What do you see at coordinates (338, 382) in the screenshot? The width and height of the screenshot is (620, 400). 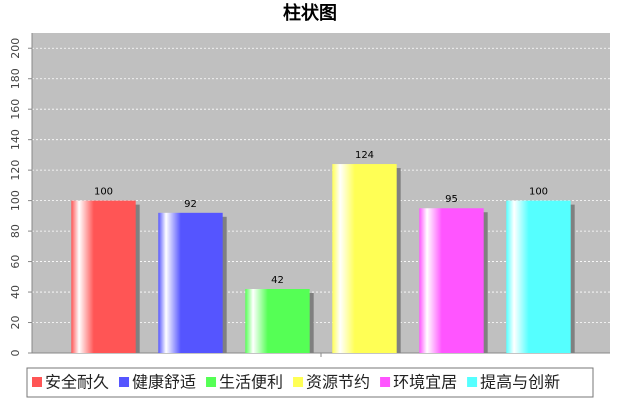 I see `legend-label: 资源节约` at bounding box center [338, 382].